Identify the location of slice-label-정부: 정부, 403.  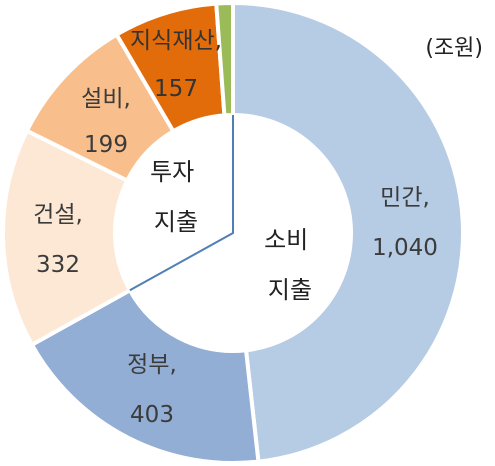
(152, 390).